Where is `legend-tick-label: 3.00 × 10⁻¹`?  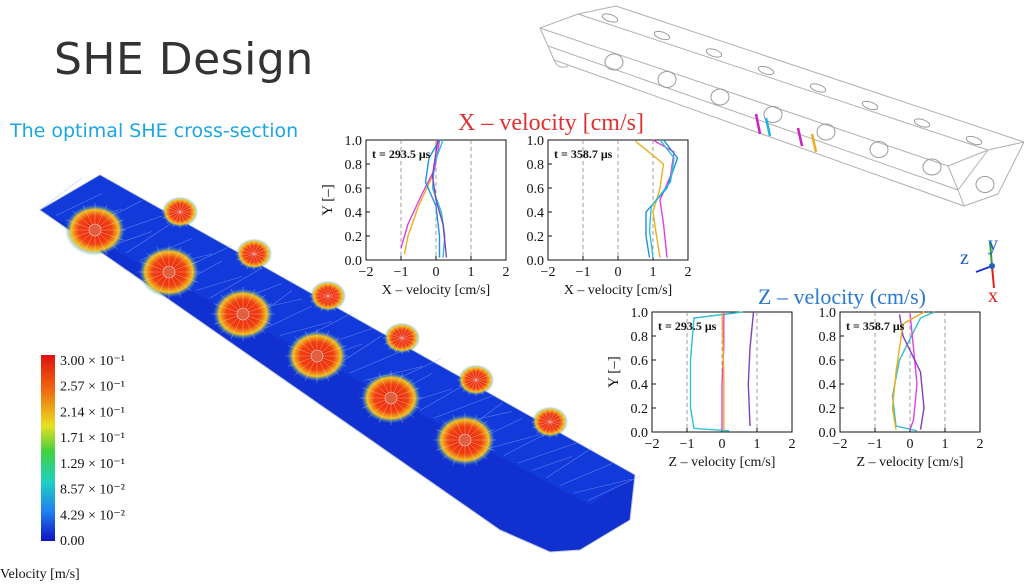
legend-tick-label: 3.00 × 10⁻¹ is located at coordinates (92, 362).